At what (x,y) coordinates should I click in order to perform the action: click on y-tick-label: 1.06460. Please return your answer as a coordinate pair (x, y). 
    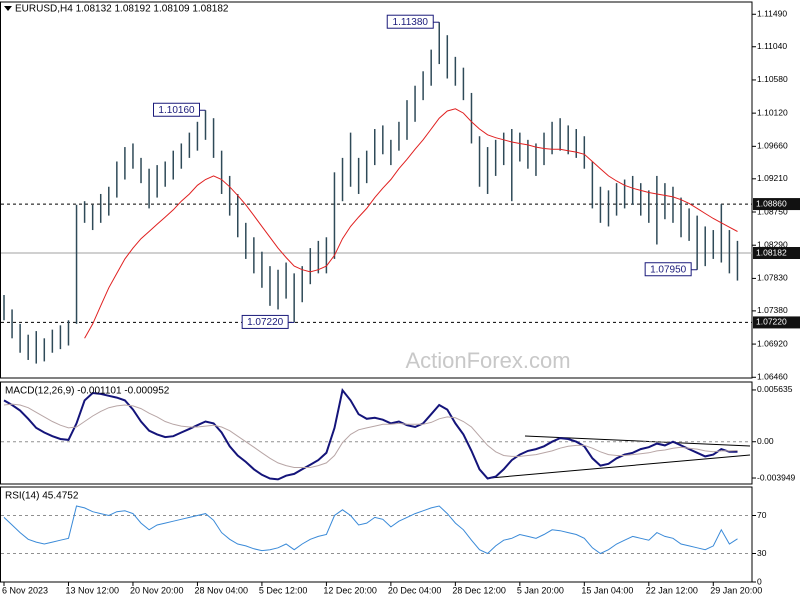
    Looking at the image, I should click on (772, 377).